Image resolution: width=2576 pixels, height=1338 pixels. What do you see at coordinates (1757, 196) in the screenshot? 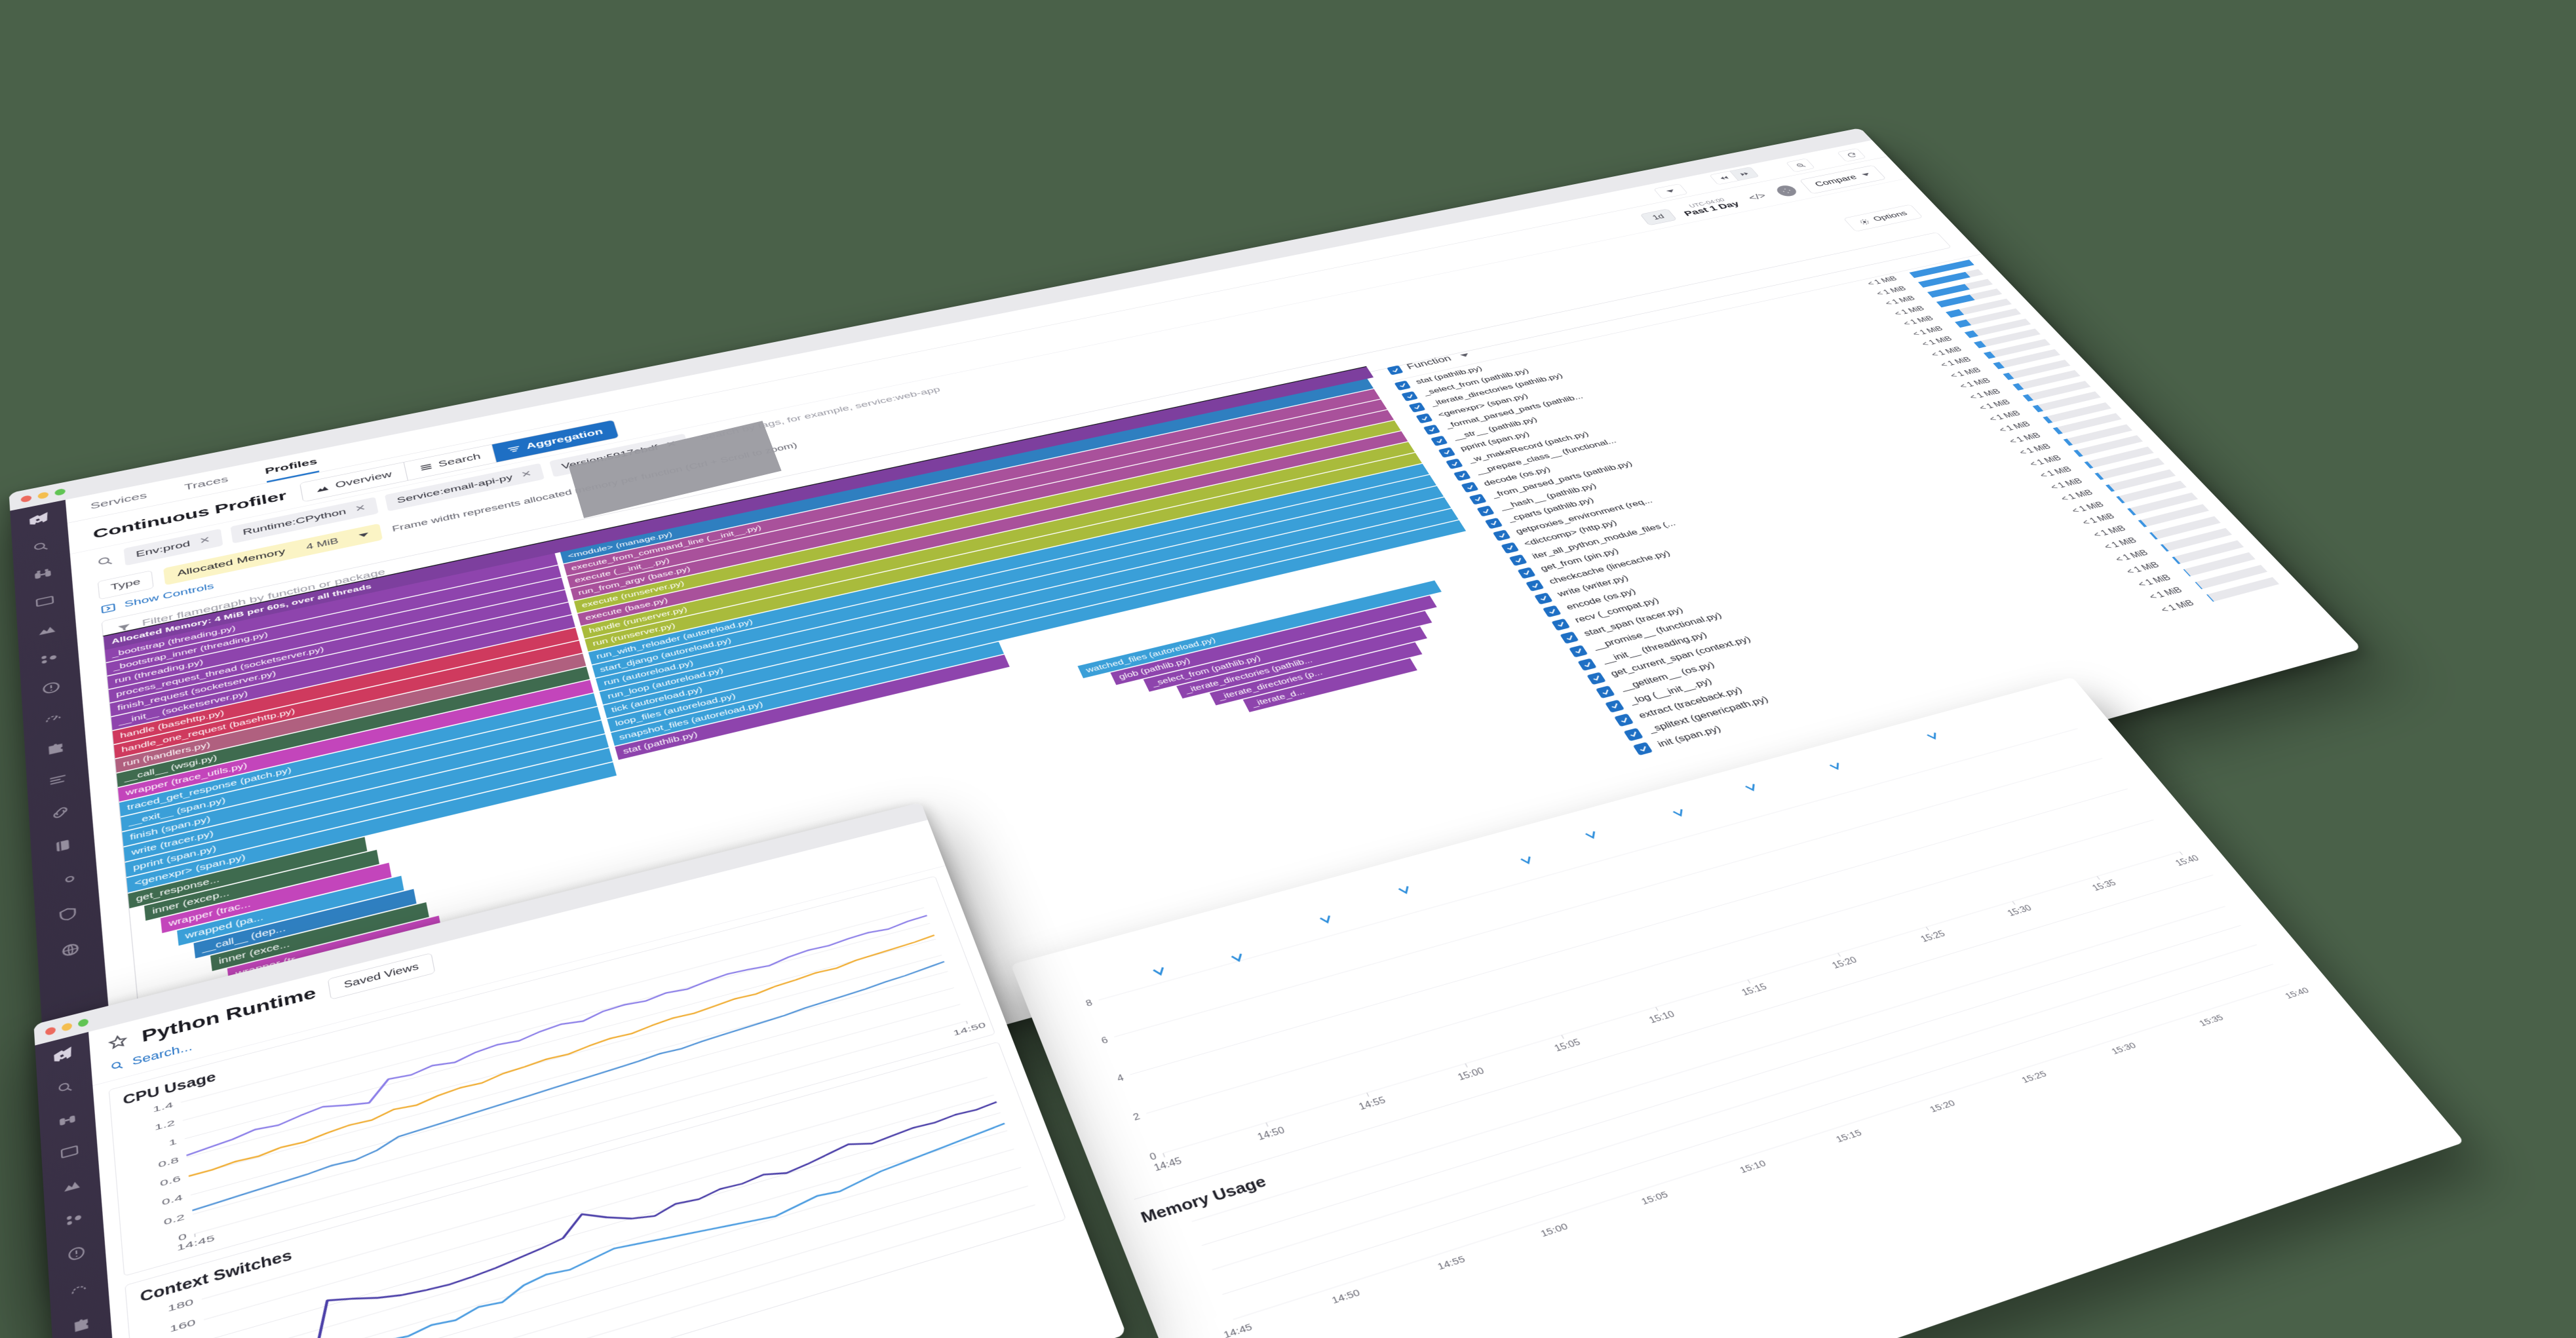
I see `code-icon: </>` at bounding box center [1757, 196].